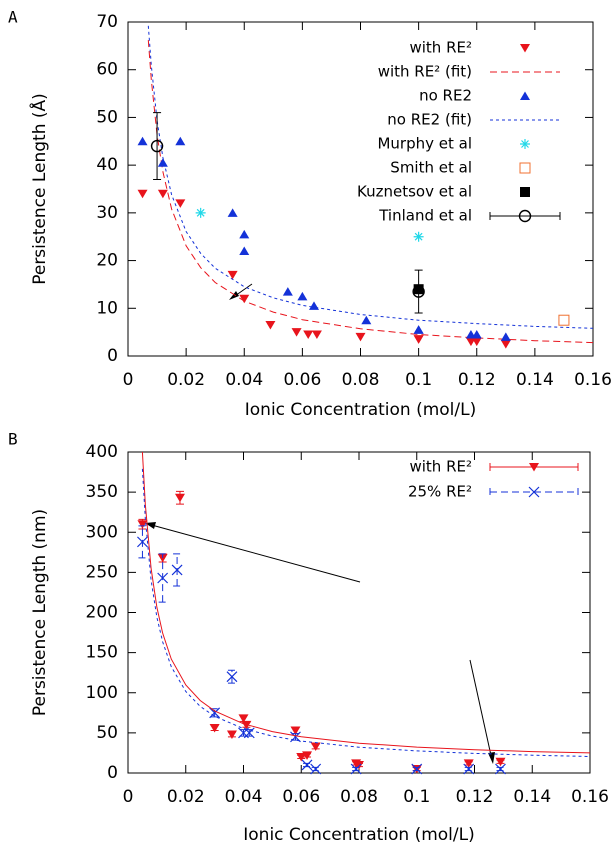 This screenshot has width=612, height=853. Describe the element at coordinates (431, 168) in the screenshot. I see `legend-label: Smith et al` at that location.